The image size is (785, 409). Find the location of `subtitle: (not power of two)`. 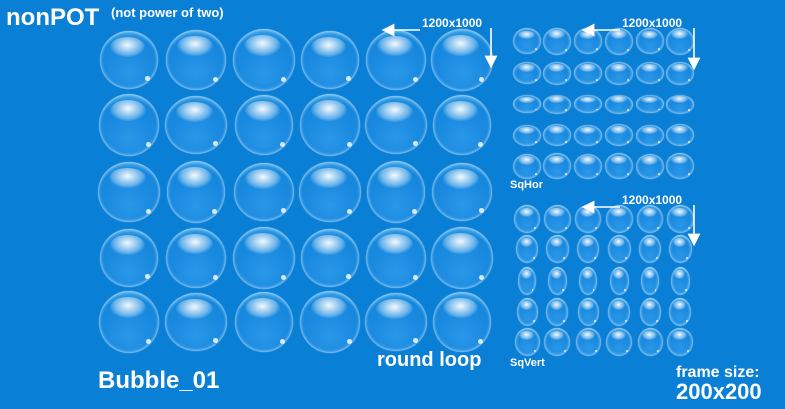

subtitle: (not power of two) is located at coordinates (167, 12).